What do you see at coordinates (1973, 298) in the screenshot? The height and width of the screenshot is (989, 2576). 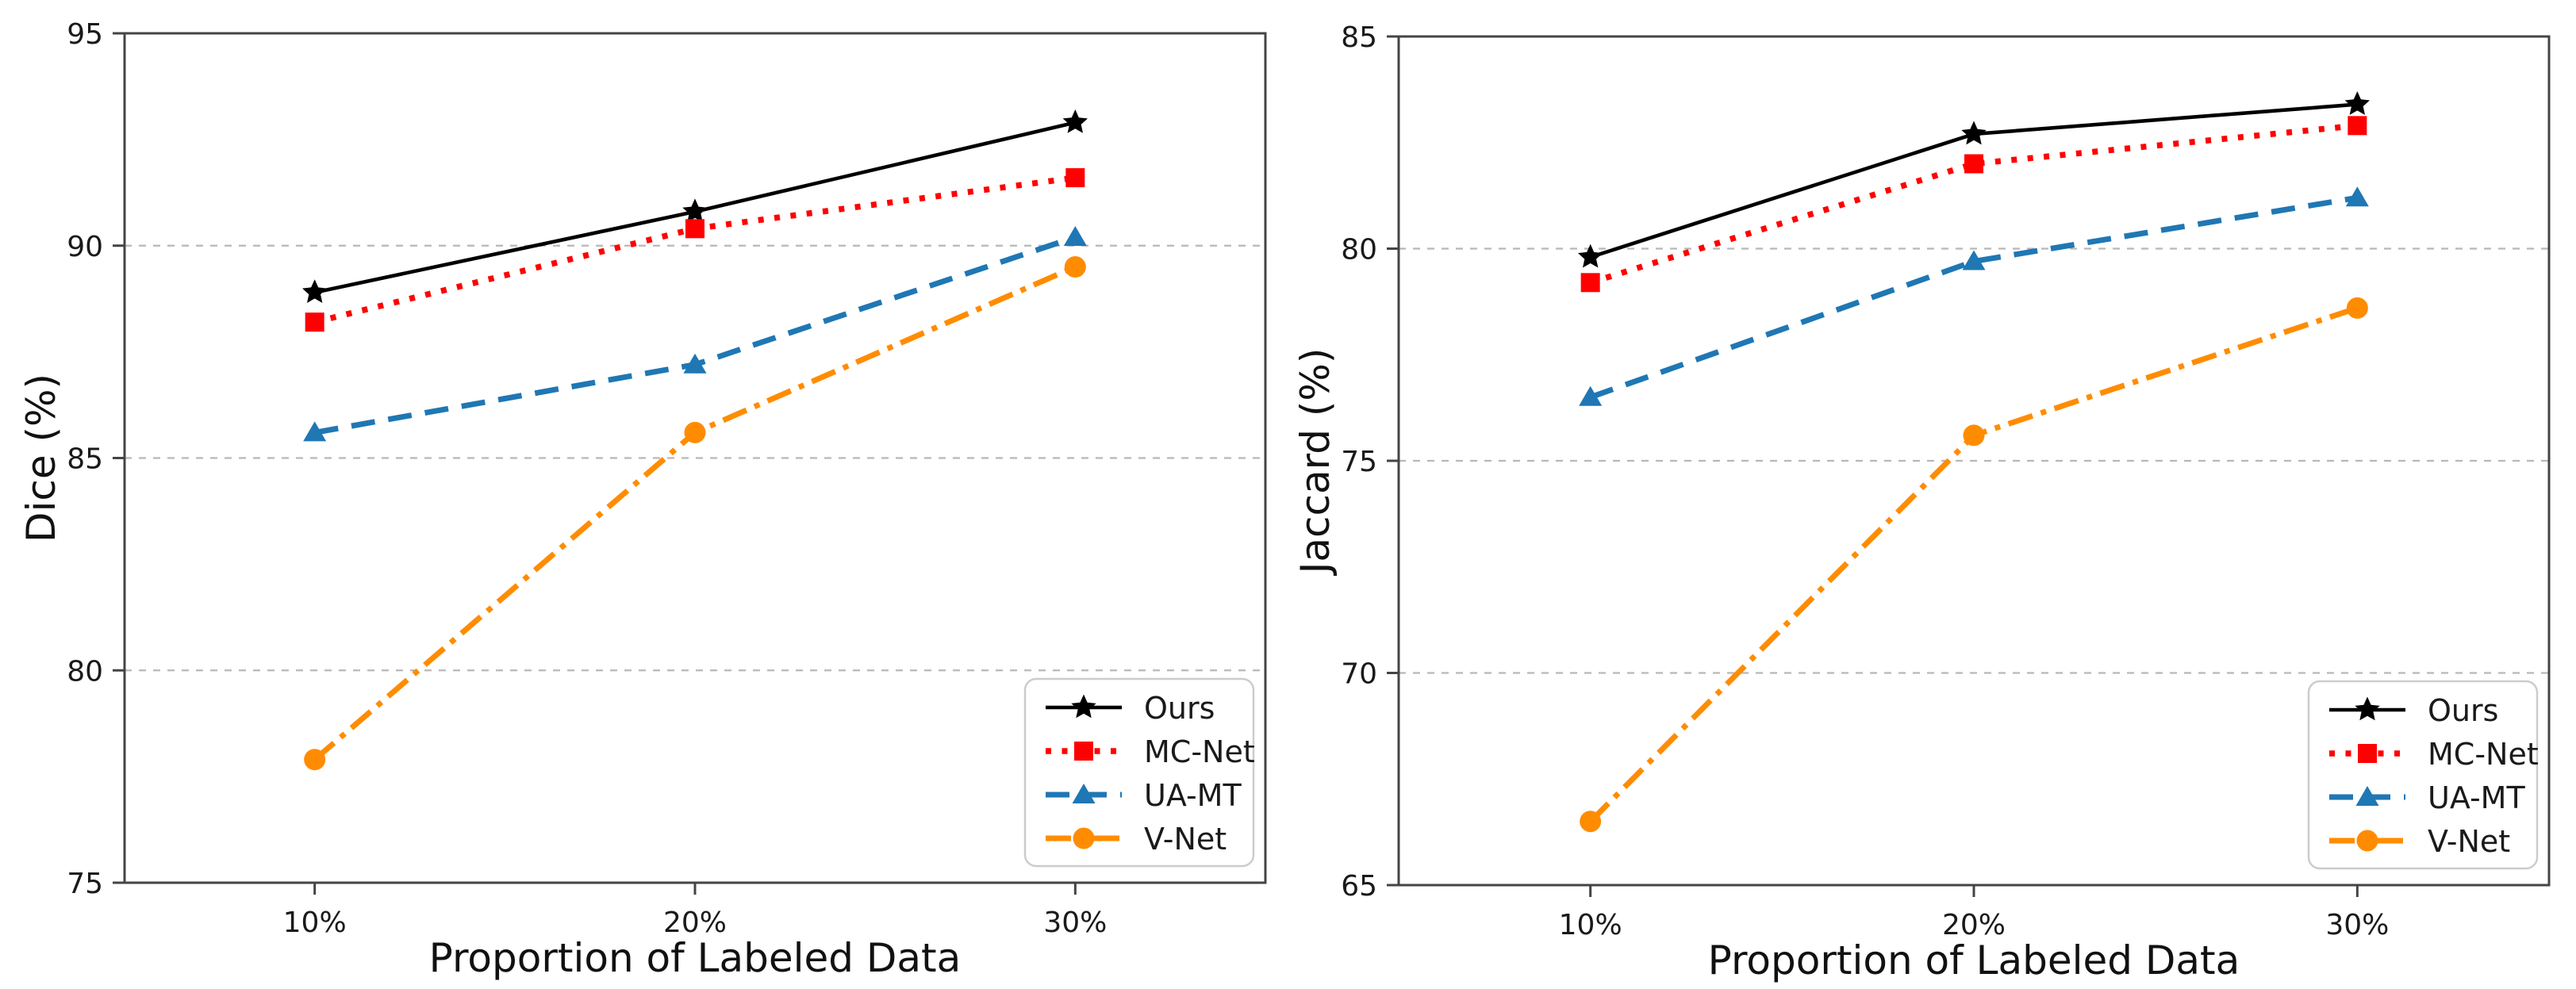 I see `series-line-UA-MT` at bounding box center [1973, 298].